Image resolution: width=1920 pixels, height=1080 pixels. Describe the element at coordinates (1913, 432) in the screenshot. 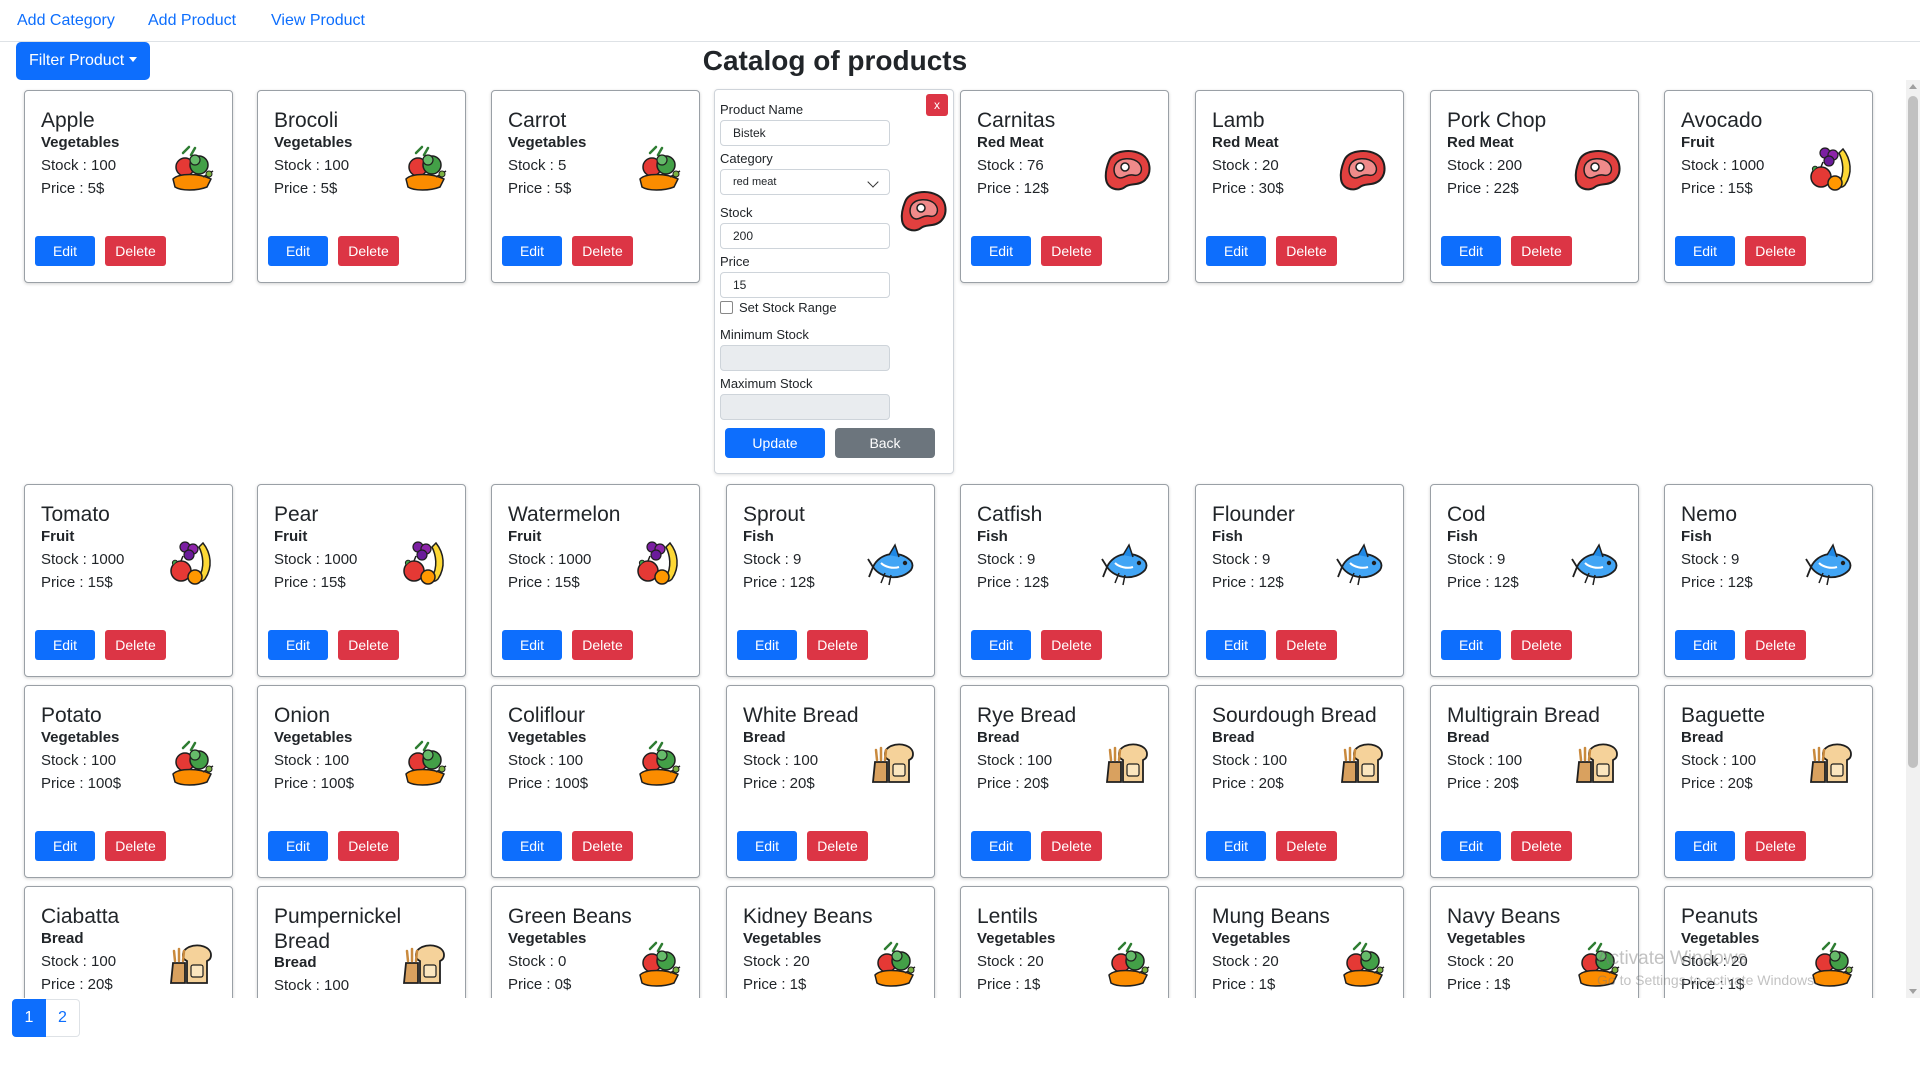

I see `scrollbar-thumb` at that location.